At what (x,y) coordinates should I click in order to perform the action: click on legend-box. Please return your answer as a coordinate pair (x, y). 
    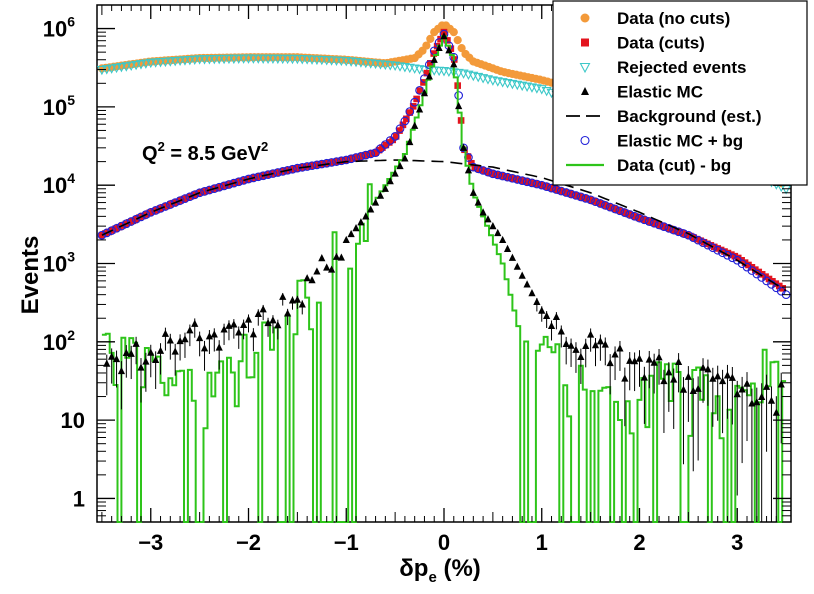
    Looking at the image, I should click on (680, 93).